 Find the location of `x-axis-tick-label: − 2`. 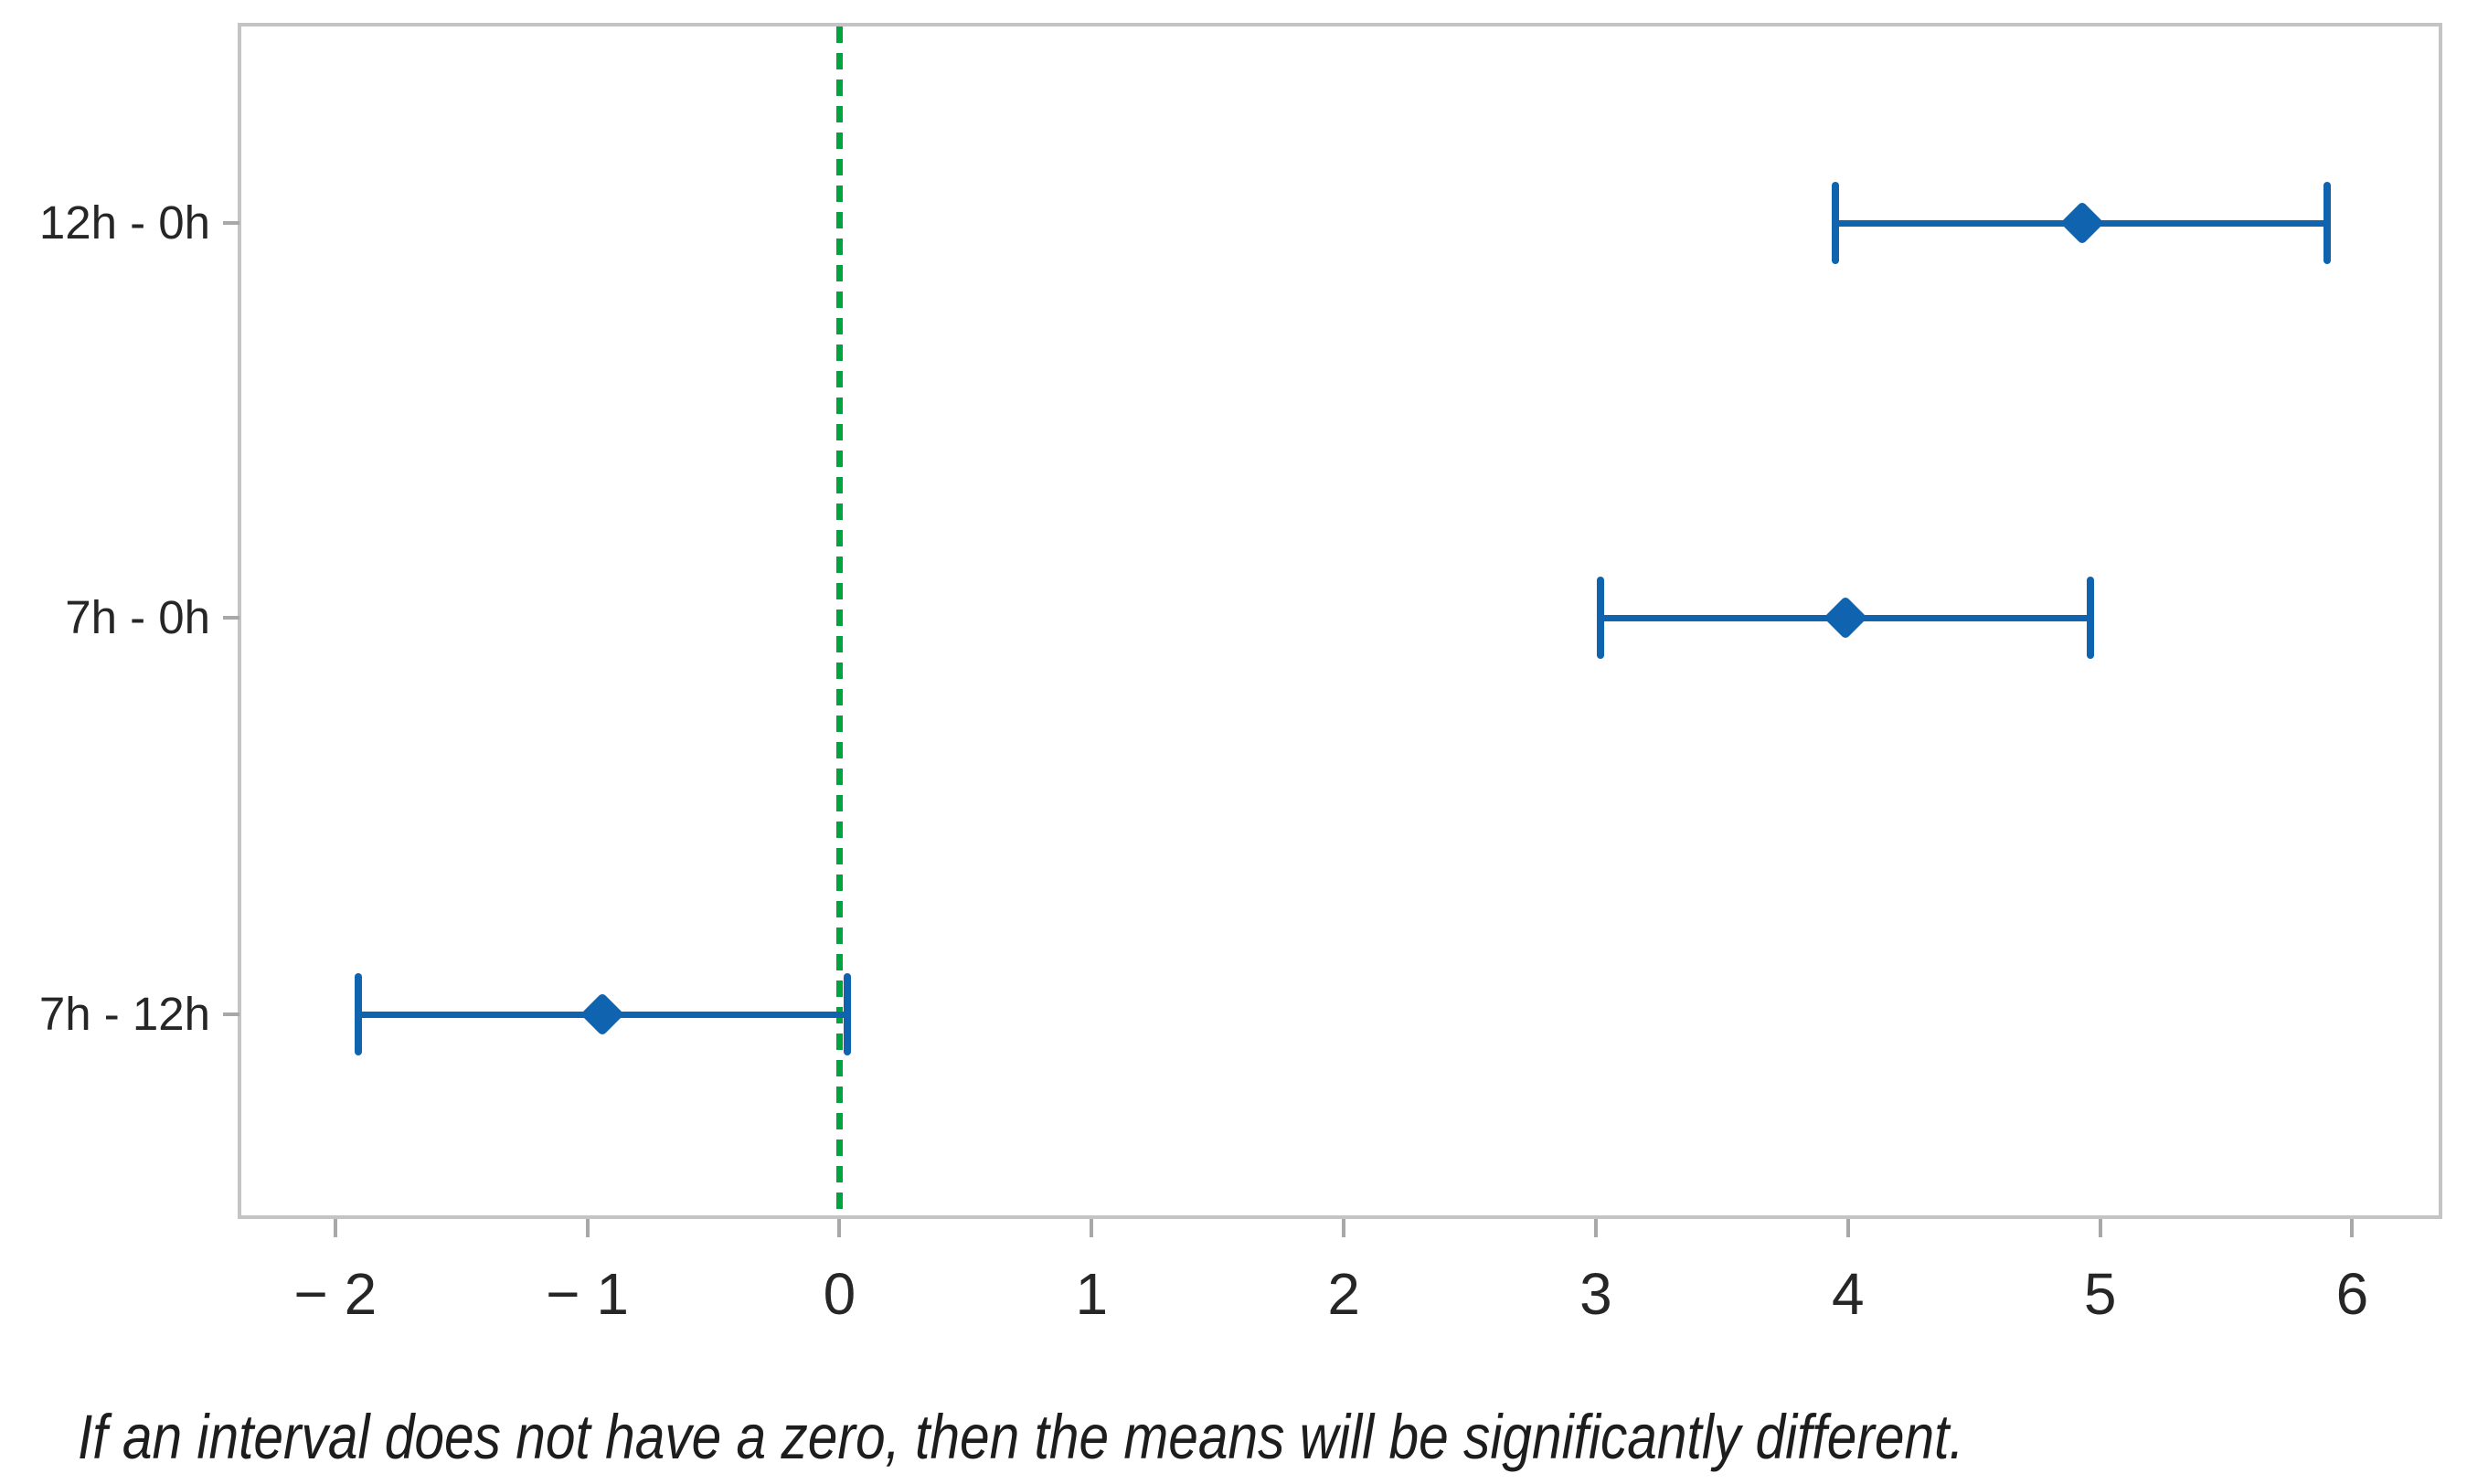

x-axis-tick-label: − 2 is located at coordinates (335, 1294).